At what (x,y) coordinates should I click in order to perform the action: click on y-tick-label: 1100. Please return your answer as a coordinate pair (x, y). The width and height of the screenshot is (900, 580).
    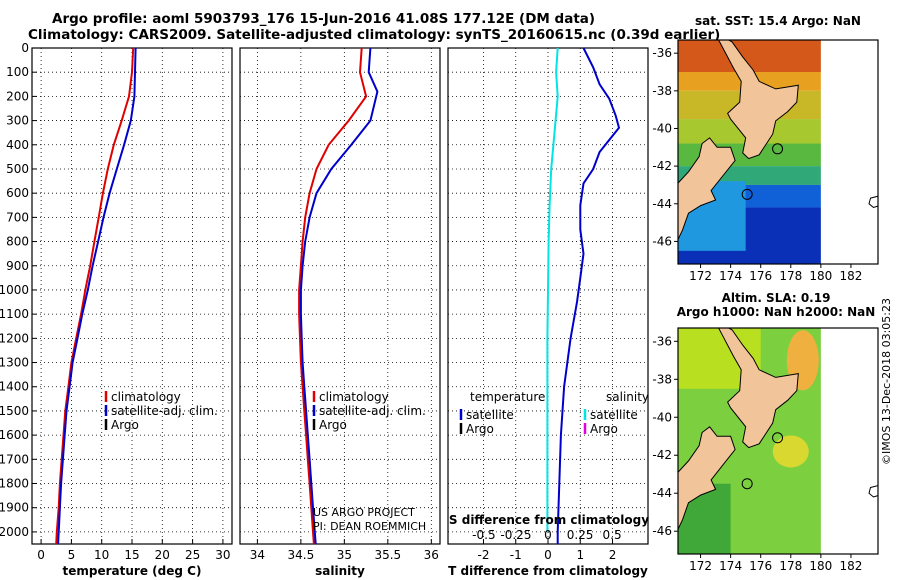
    Looking at the image, I should click on (14, 314).